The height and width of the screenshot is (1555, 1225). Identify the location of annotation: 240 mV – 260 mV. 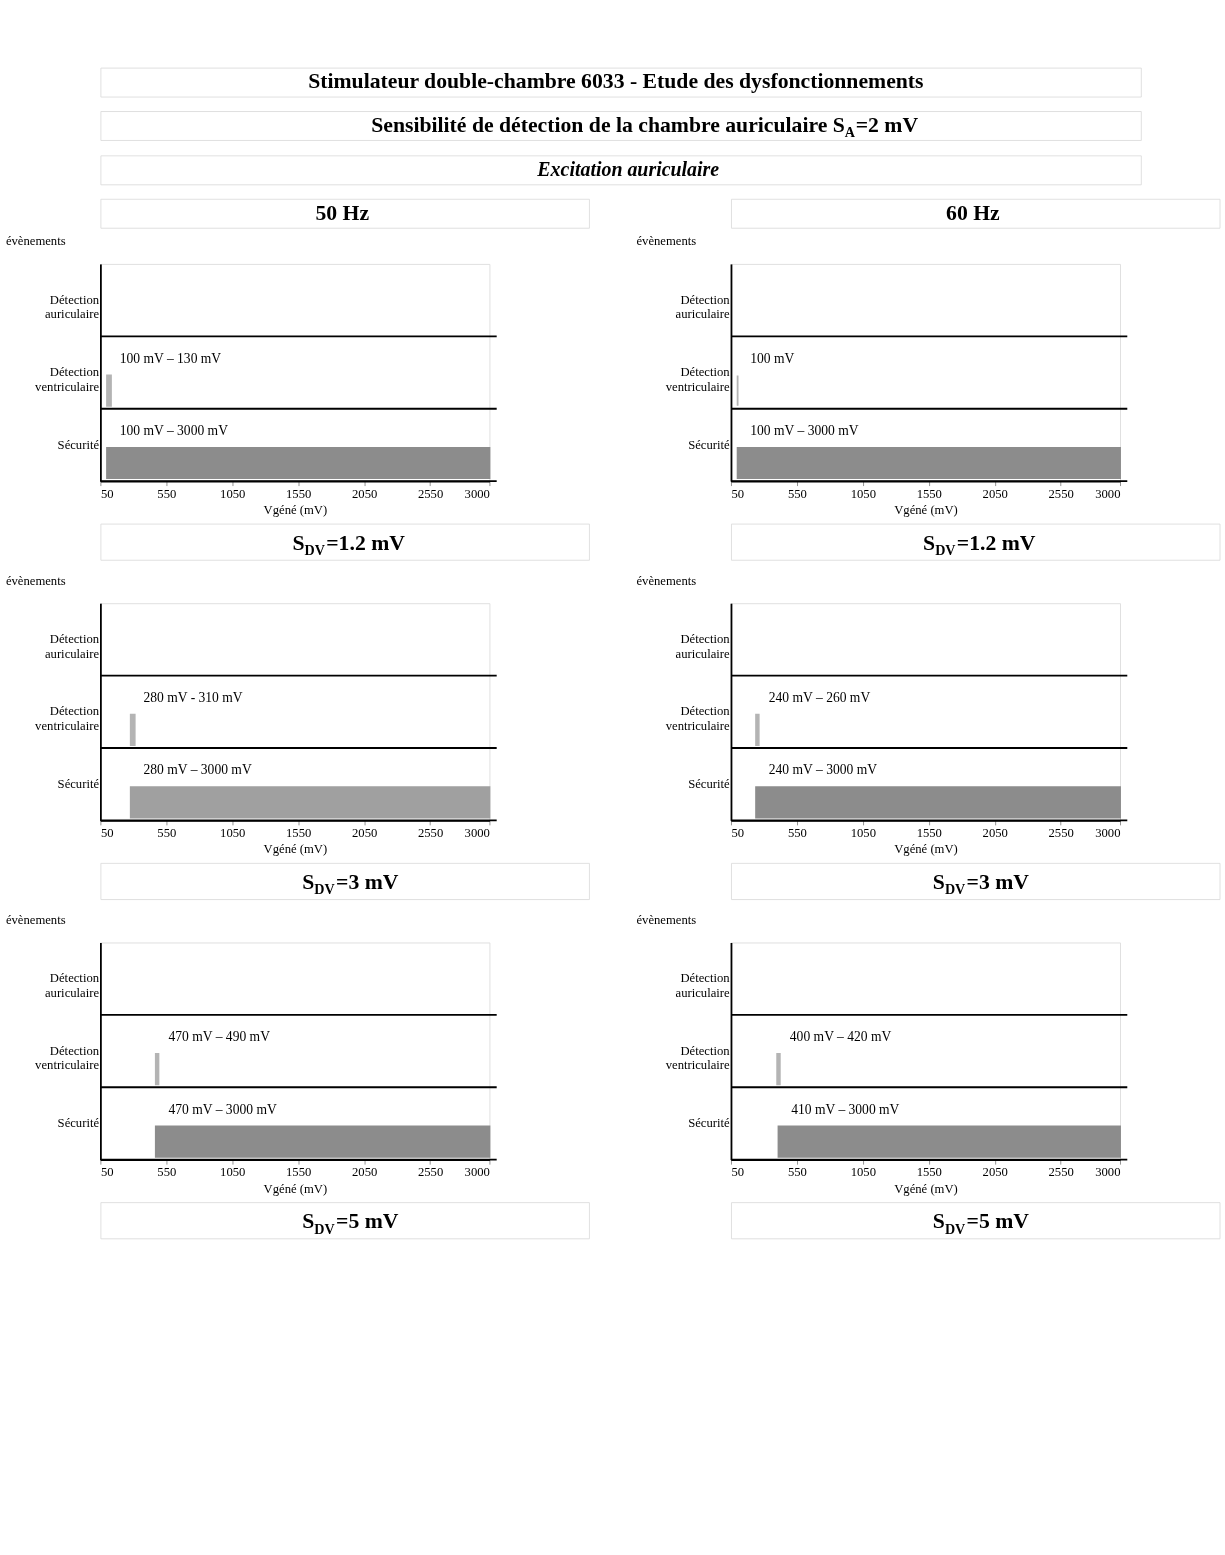
(819, 697).